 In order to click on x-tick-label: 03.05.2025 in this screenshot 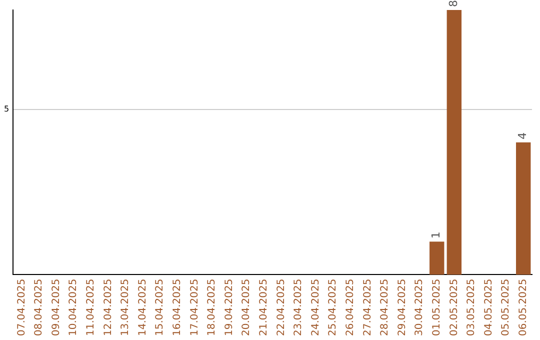, I will do `click(472, 307)`.